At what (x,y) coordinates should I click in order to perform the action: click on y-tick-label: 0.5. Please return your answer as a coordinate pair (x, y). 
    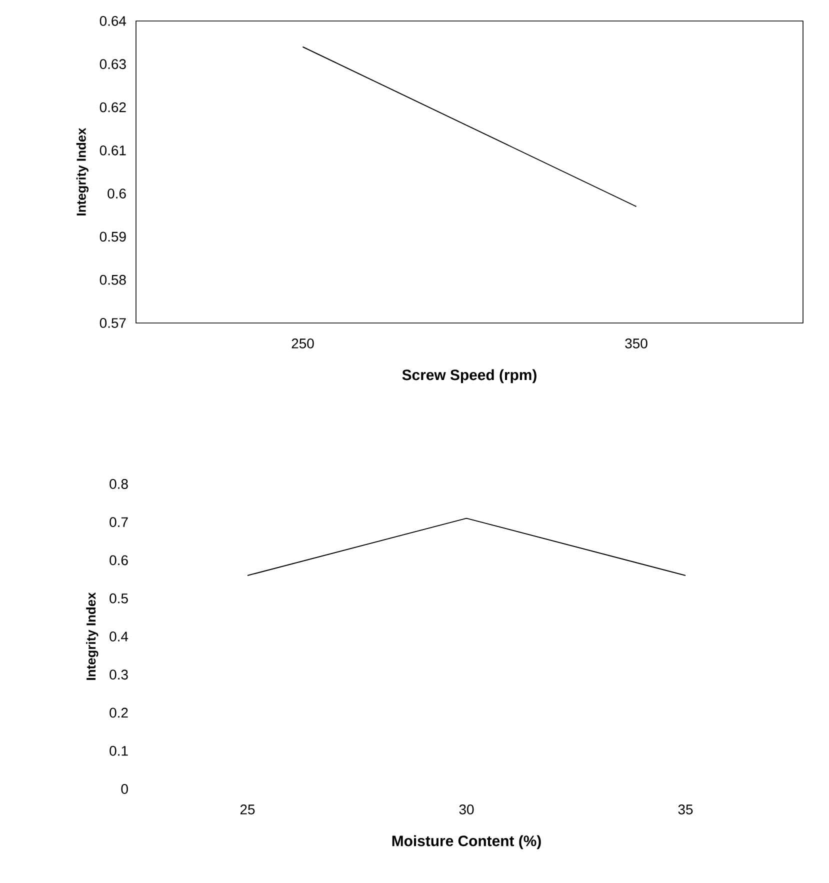
    Looking at the image, I should click on (119, 598).